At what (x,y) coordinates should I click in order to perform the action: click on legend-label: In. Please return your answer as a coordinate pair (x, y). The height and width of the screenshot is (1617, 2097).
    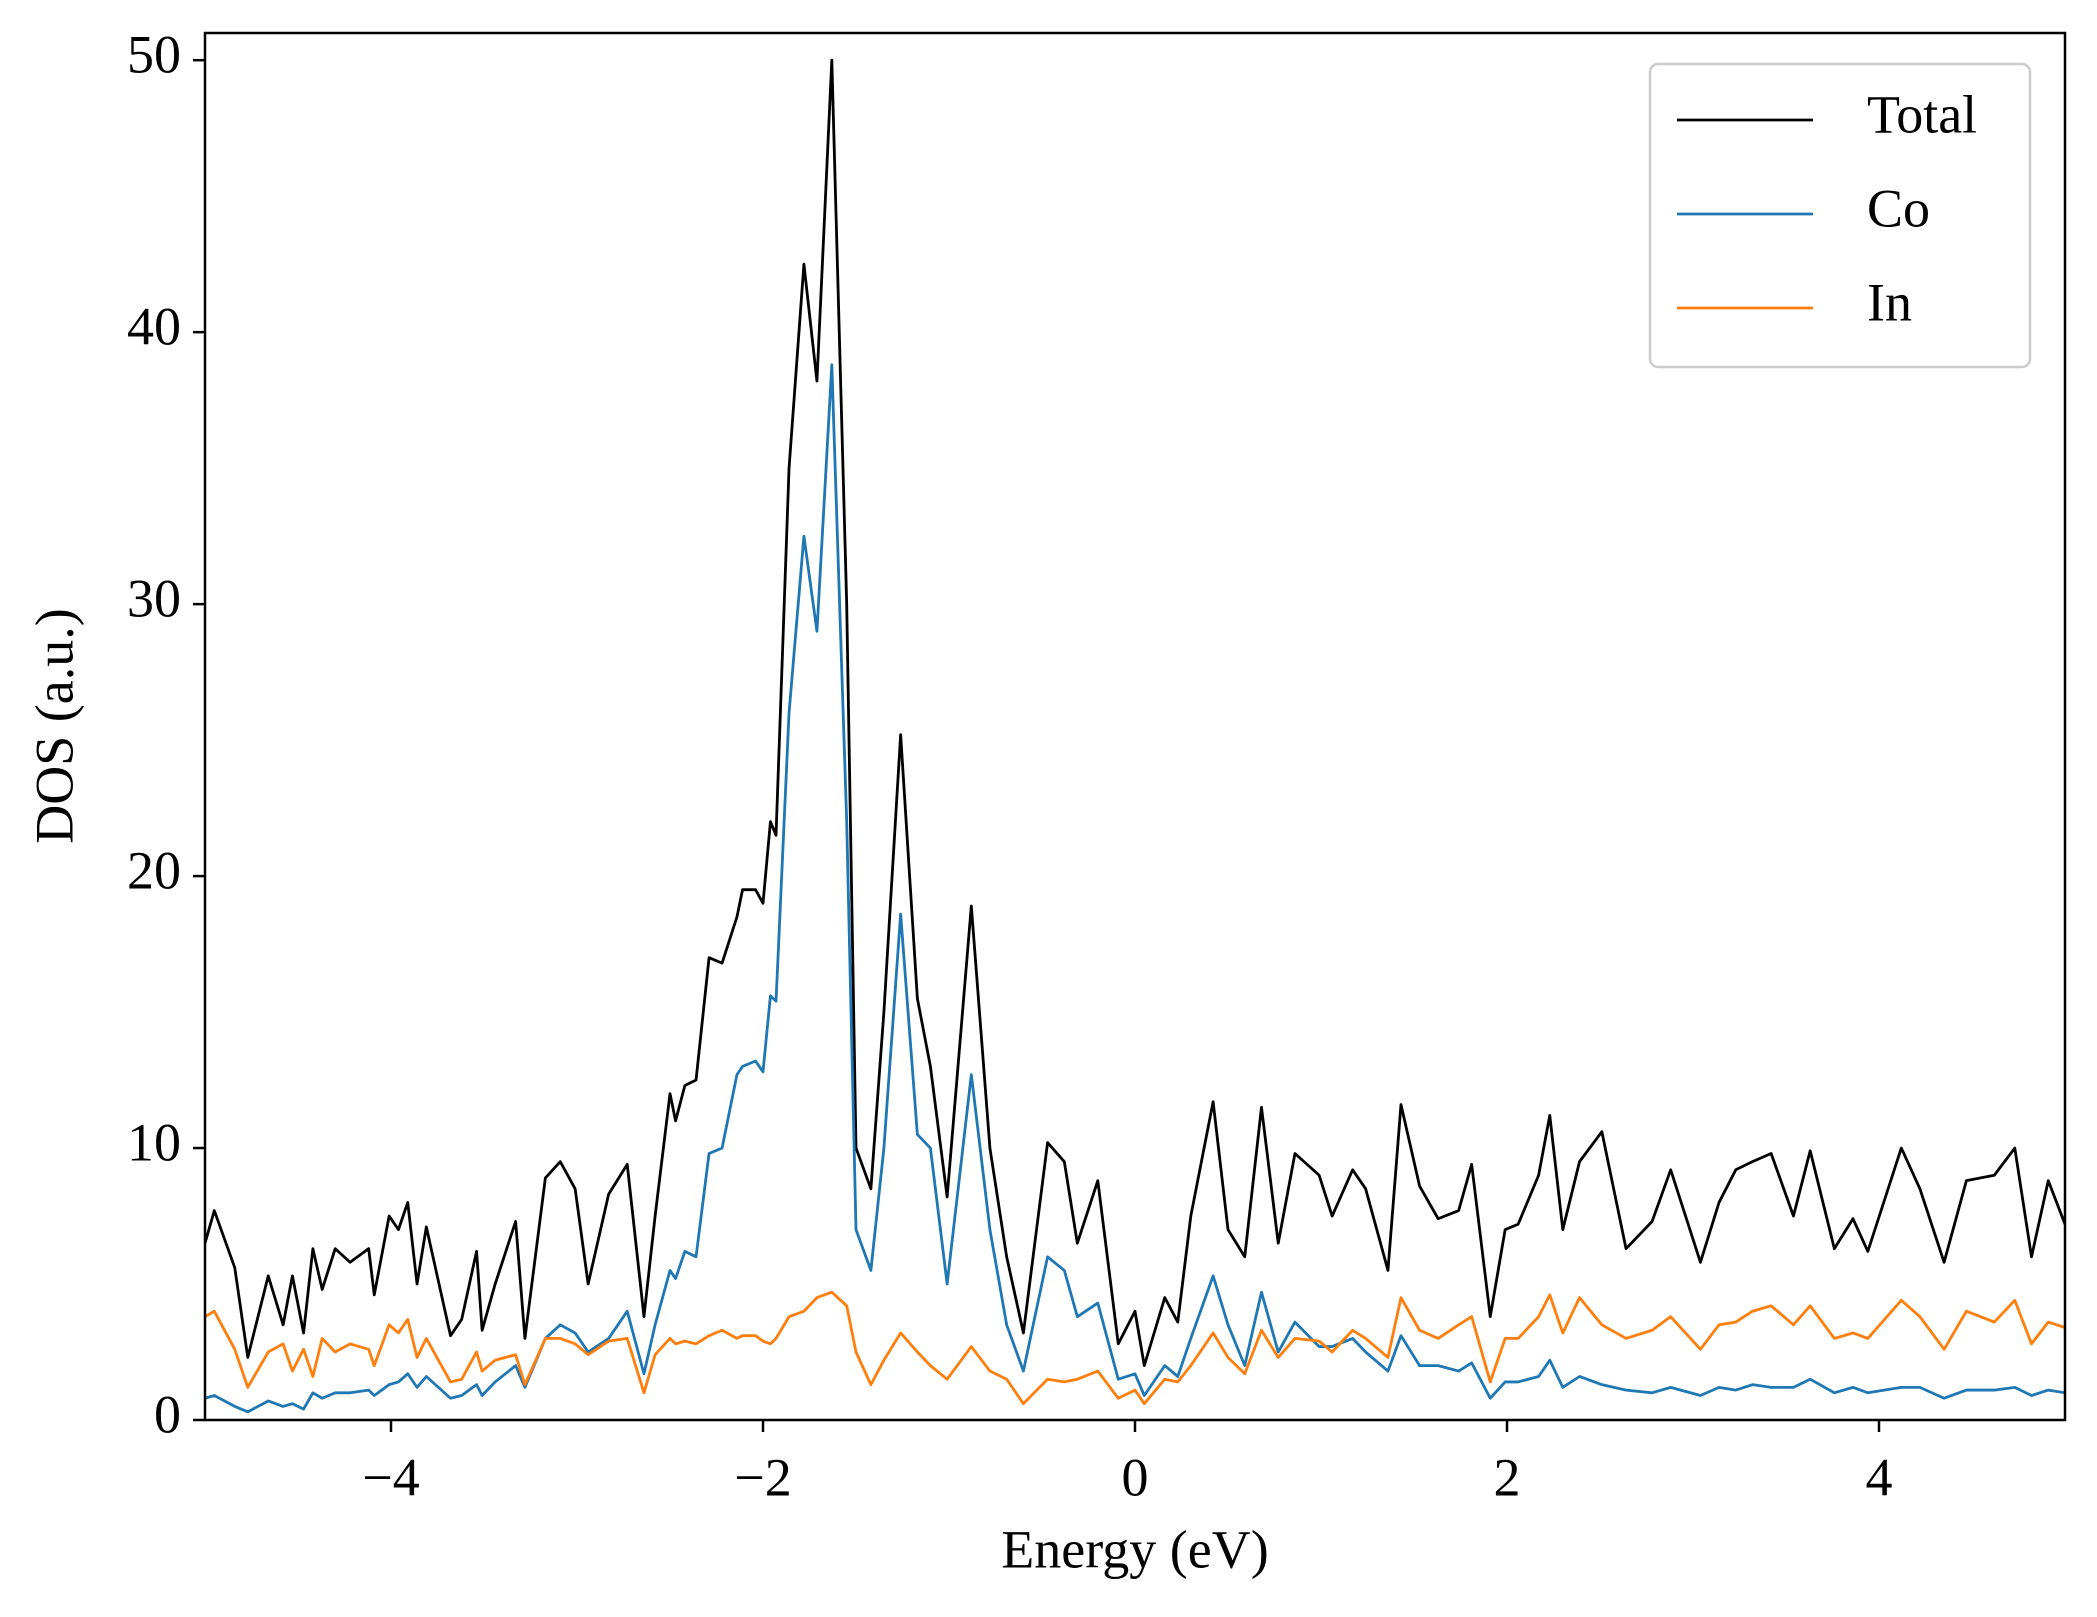
    Looking at the image, I should click on (1889, 302).